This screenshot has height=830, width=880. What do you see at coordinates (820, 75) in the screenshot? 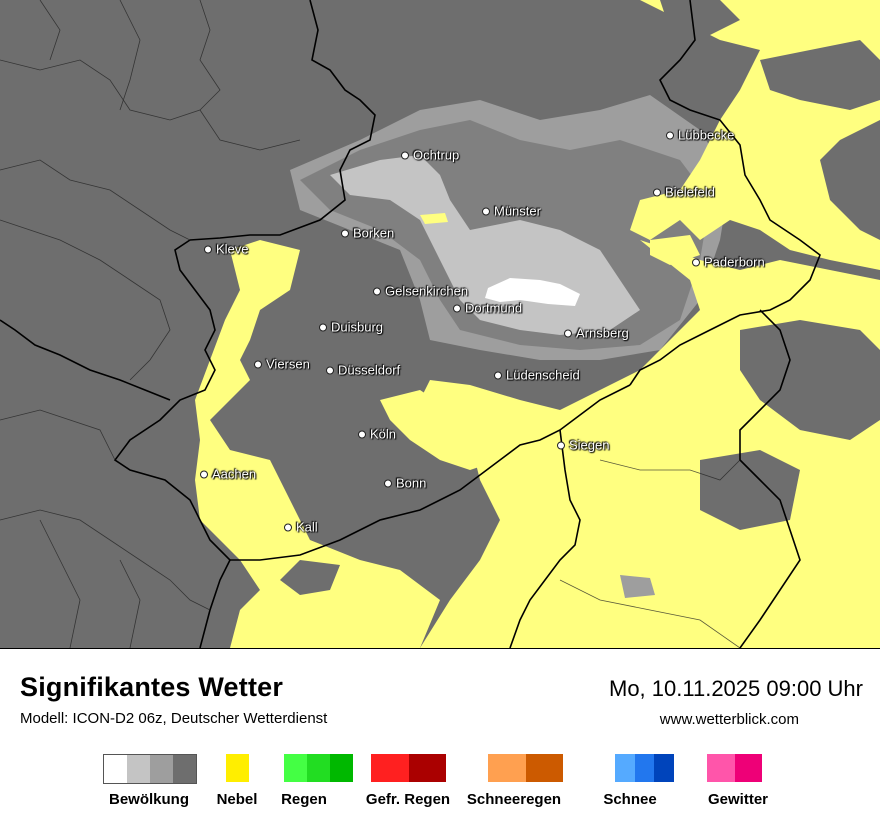
I see `cloud-patch-northeast` at bounding box center [820, 75].